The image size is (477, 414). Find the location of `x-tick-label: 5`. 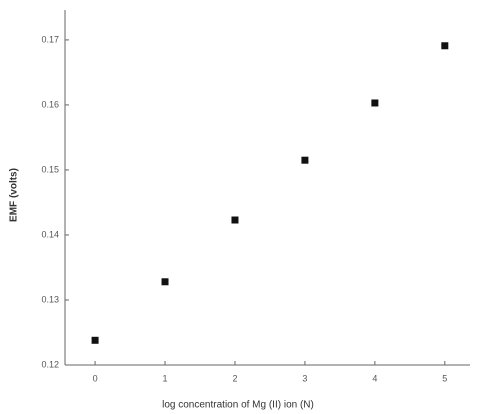

x-tick-label: 5 is located at coordinates (444, 378).